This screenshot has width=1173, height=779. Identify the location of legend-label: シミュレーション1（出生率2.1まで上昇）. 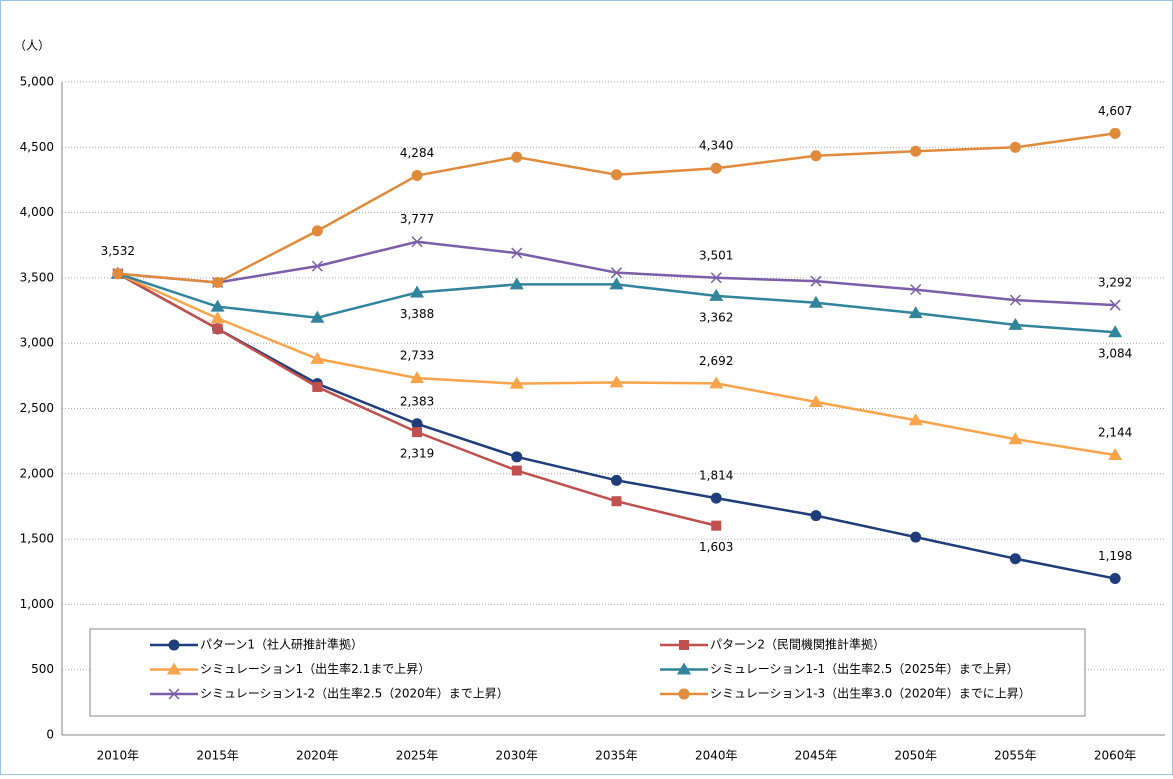
(315, 668).